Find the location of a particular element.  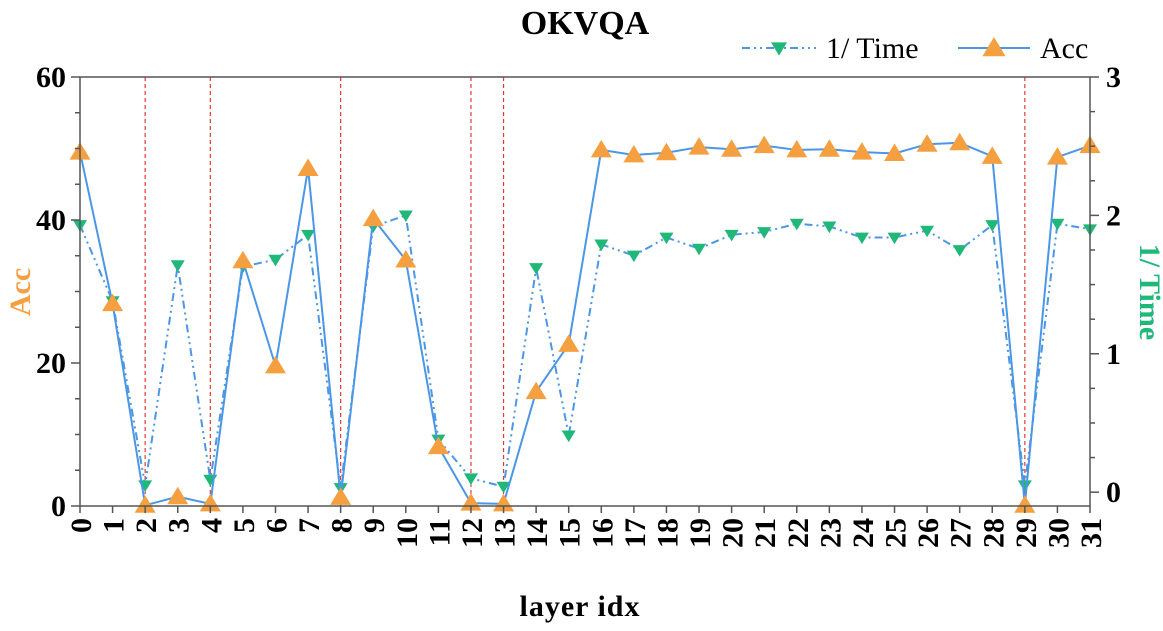

chart-title: OKVQA is located at coordinates (585, 23).